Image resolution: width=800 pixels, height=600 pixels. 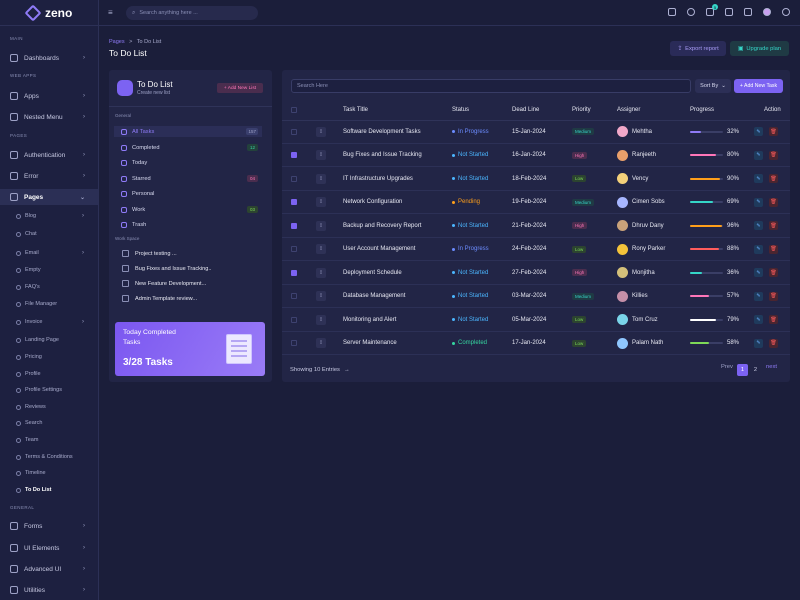 I want to click on theme-toggle-icon, so click(x=691, y=12).